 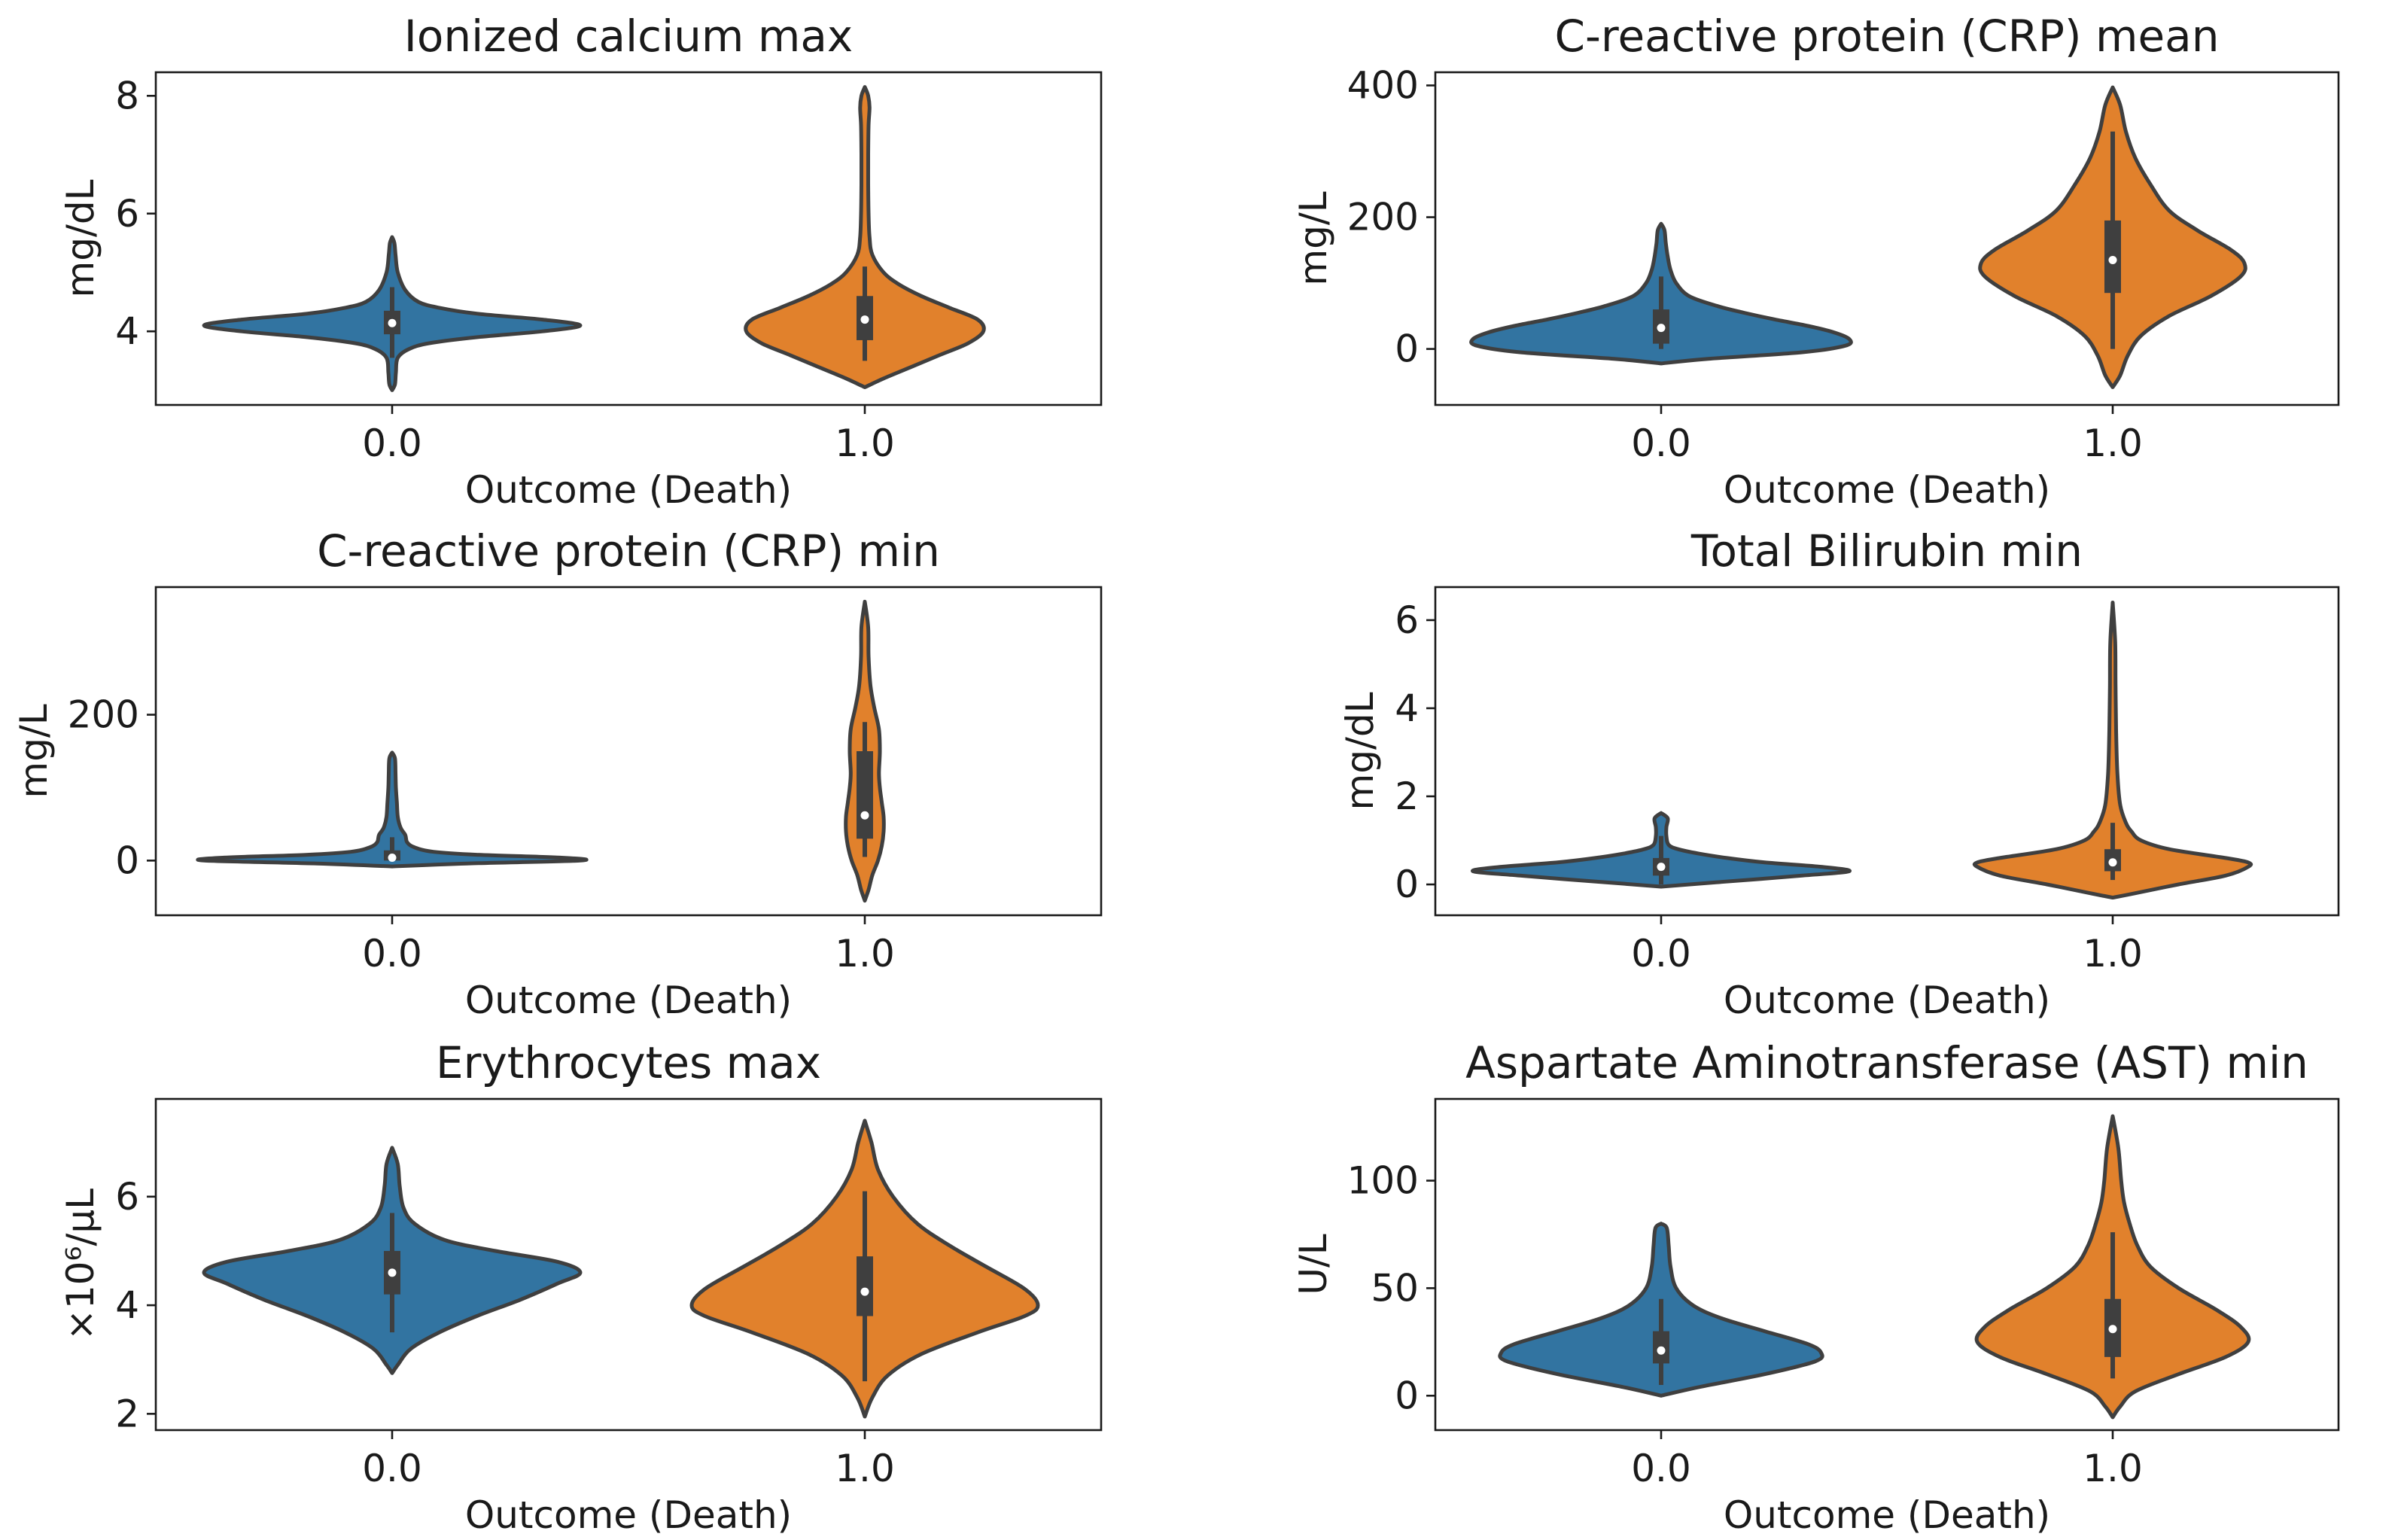 What do you see at coordinates (1886, 1062) in the screenshot?
I see `chart-title: Aspartate Aminotransferase (AST) min` at bounding box center [1886, 1062].